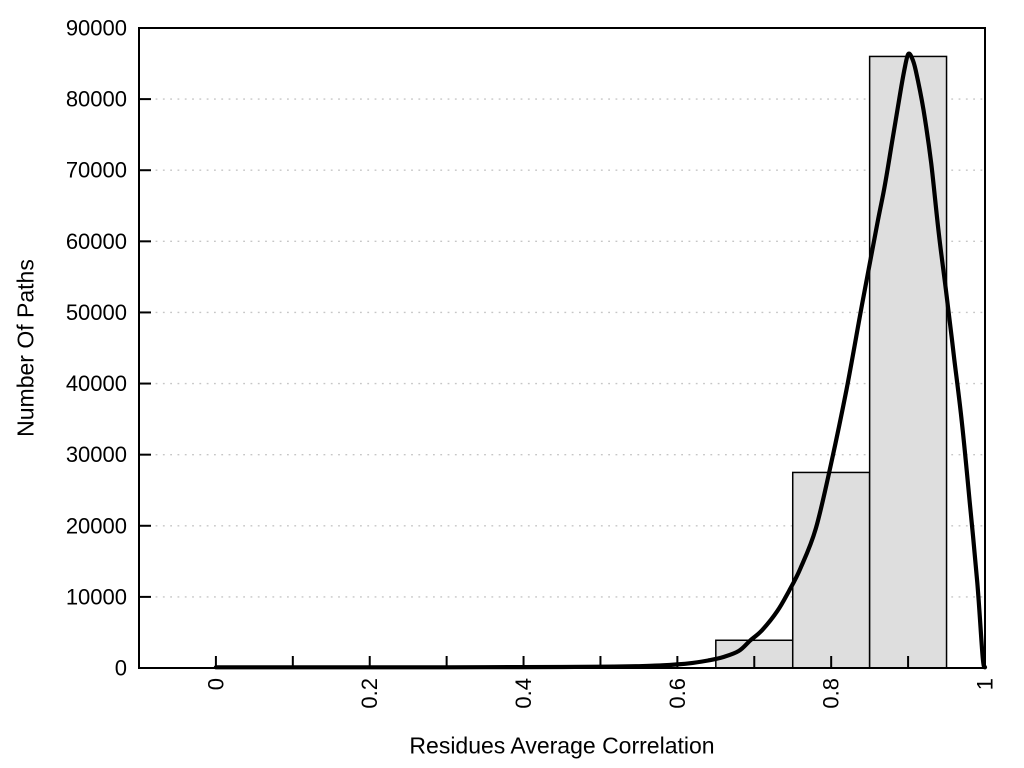 This screenshot has height=768, width=1024. What do you see at coordinates (96, 312) in the screenshot?
I see `y-tick-label: 50000` at bounding box center [96, 312].